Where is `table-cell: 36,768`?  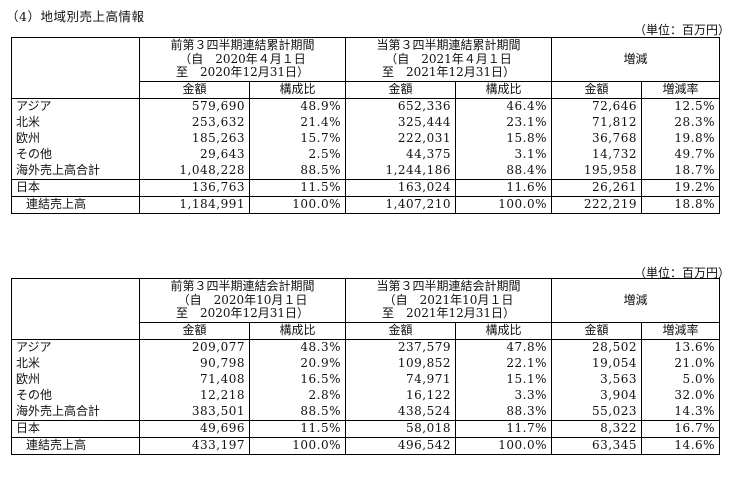
table-cell: 36,768 is located at coordinates (597, 138).